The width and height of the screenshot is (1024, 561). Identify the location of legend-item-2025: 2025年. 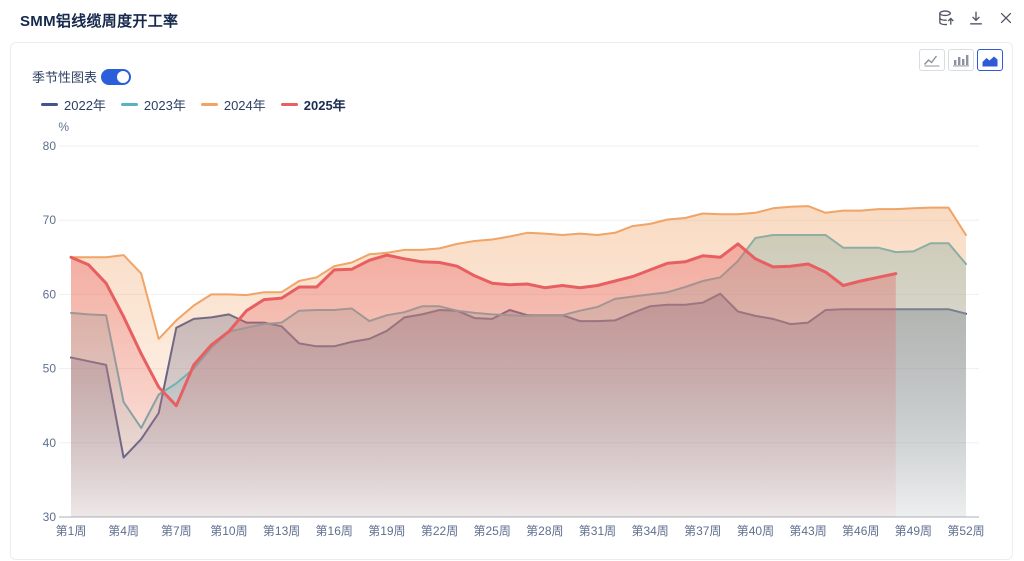
(313, 104).